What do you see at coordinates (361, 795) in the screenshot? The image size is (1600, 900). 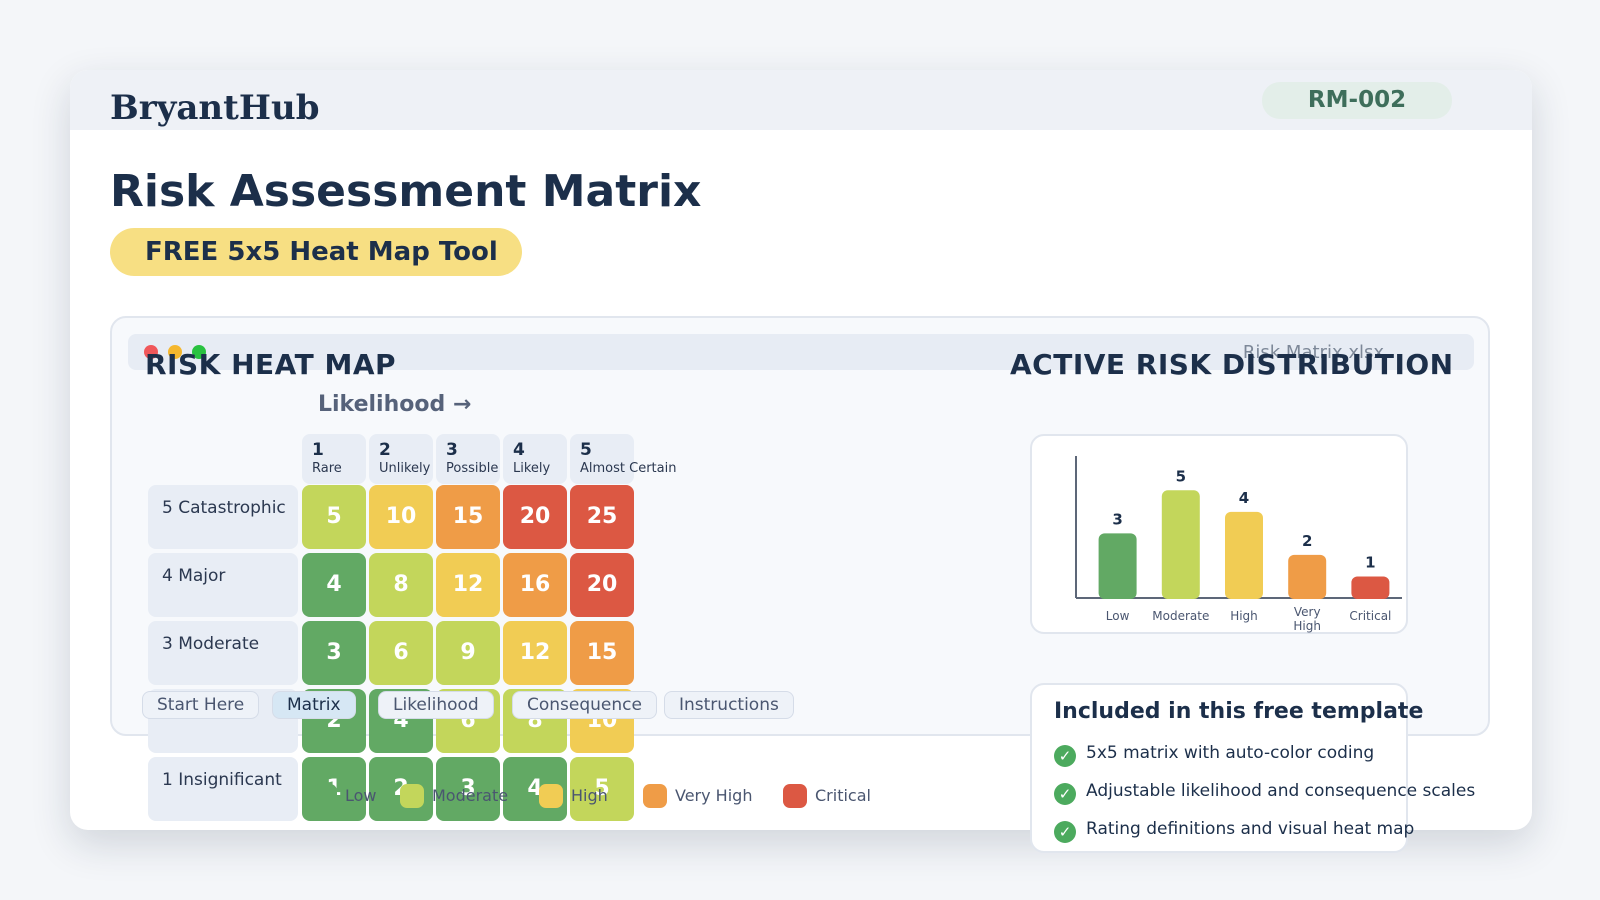 I see `legend-label: Low` at bounding box center [361, 795].